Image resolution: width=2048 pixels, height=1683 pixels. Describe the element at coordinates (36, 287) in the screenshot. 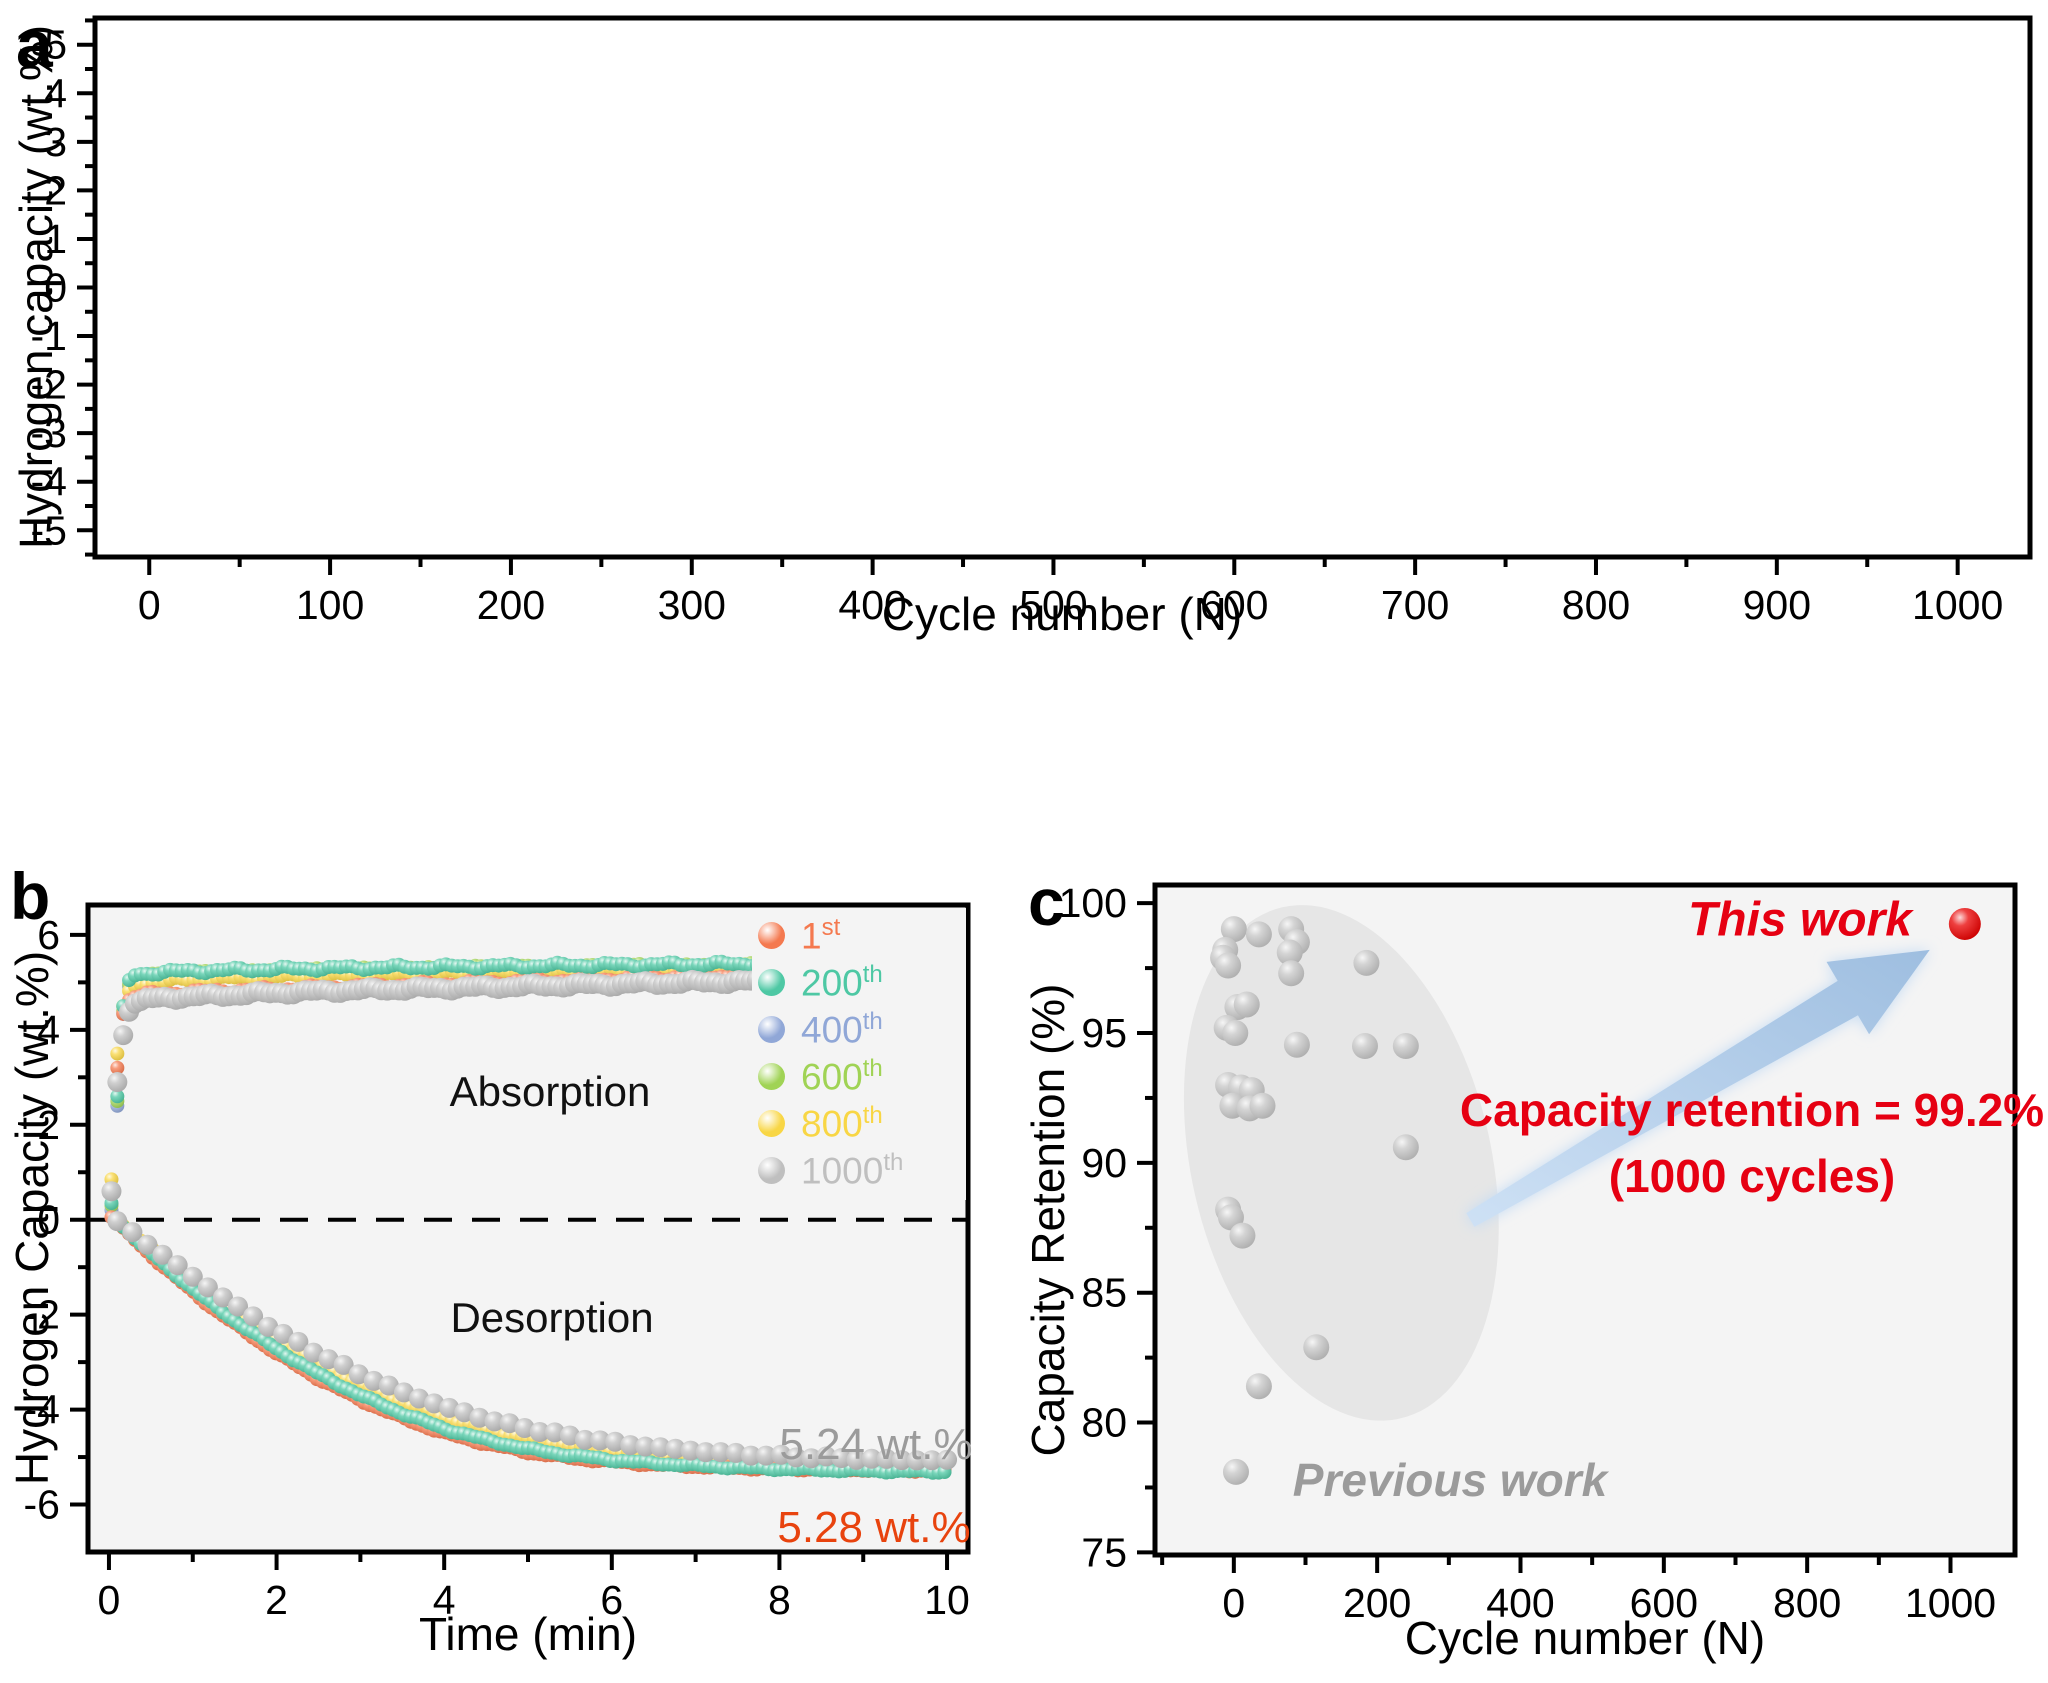

I see `panel-a-y-axis-title: Hydrogen capacity (wt.%)` at that location.